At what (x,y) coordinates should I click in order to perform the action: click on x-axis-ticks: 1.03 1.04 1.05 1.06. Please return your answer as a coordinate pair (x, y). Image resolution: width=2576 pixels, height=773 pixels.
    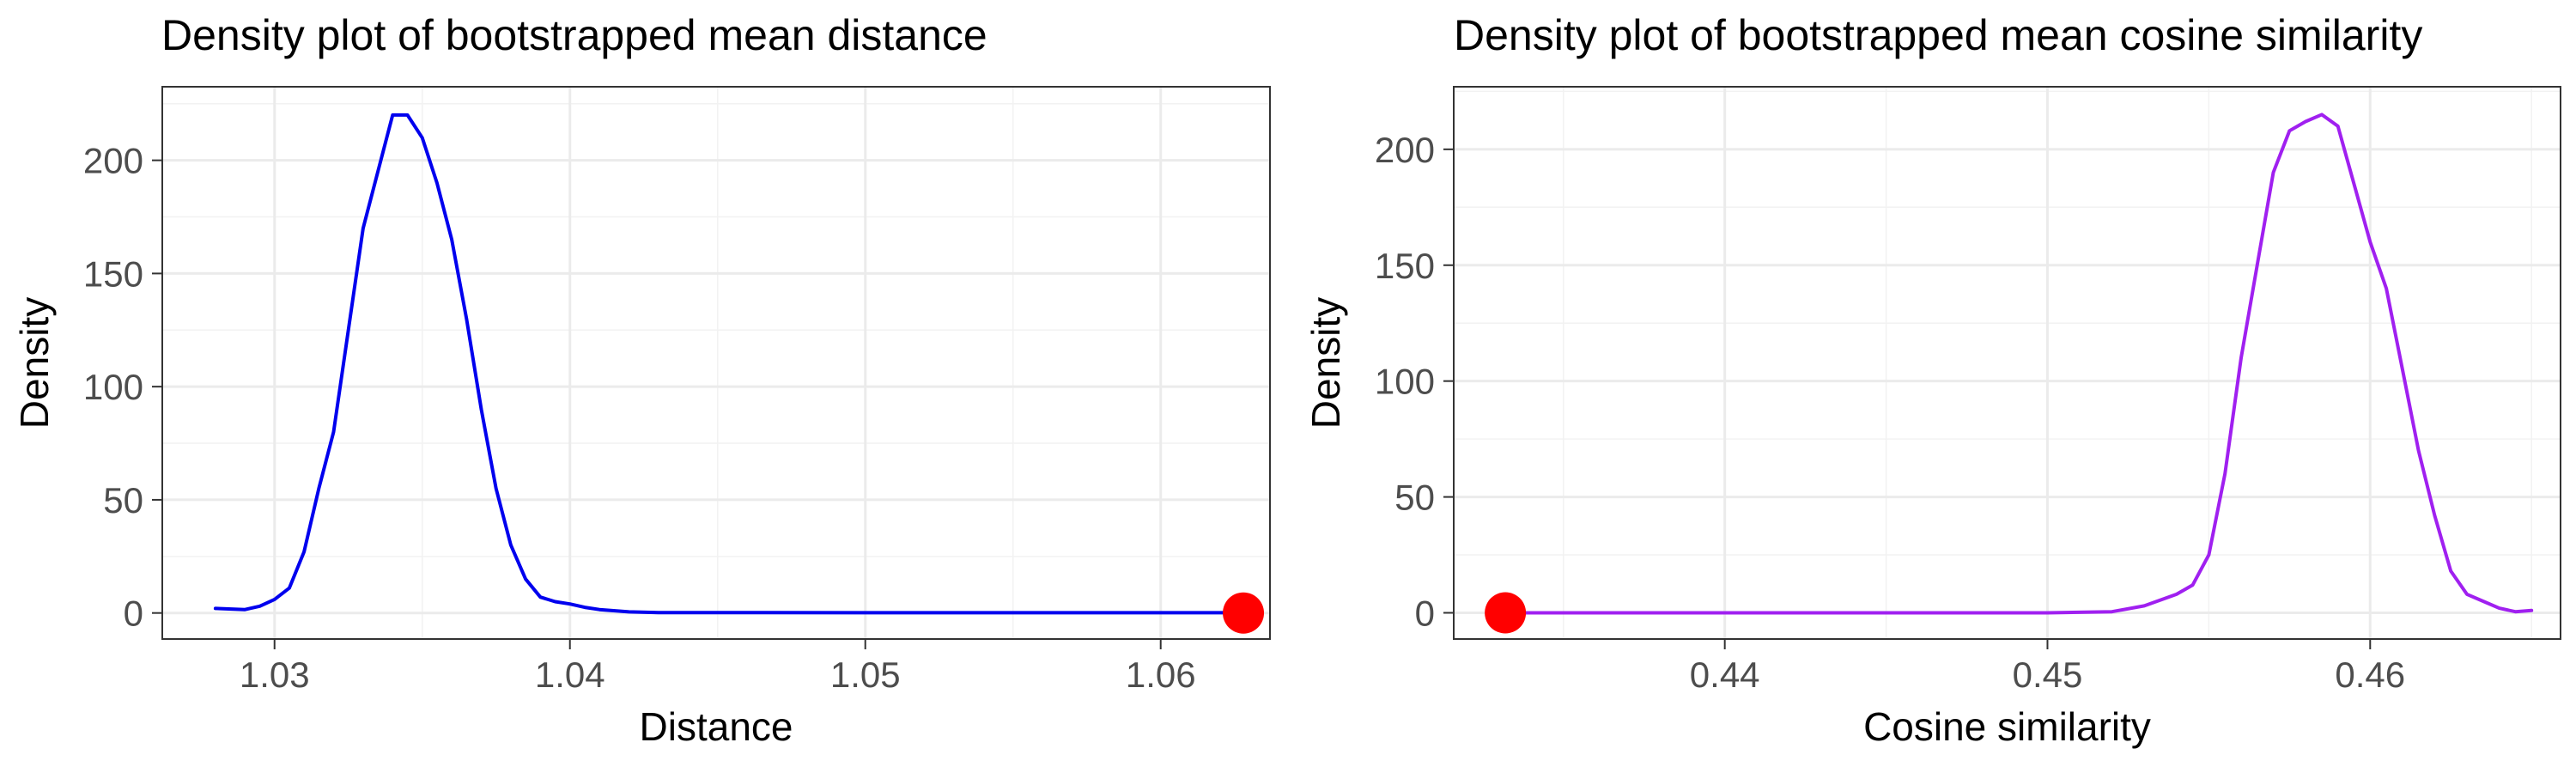
    Looking at the image, I should click on (718, 667).